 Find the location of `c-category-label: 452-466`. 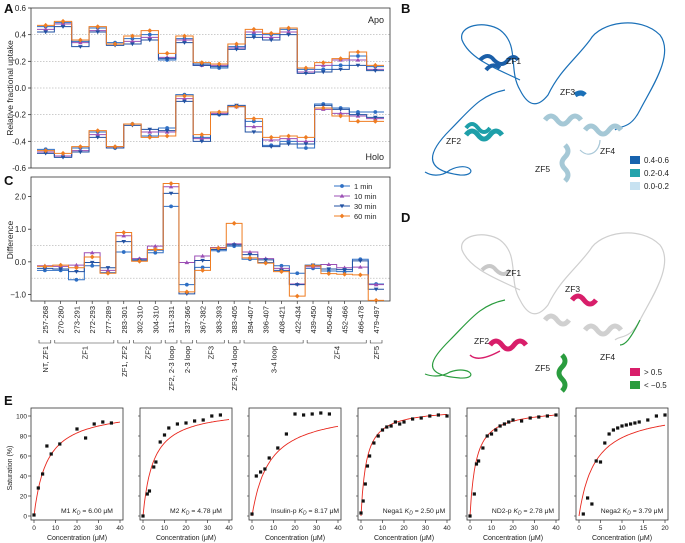

c-category-label: 452-466 is located at coordinates (345, 320).